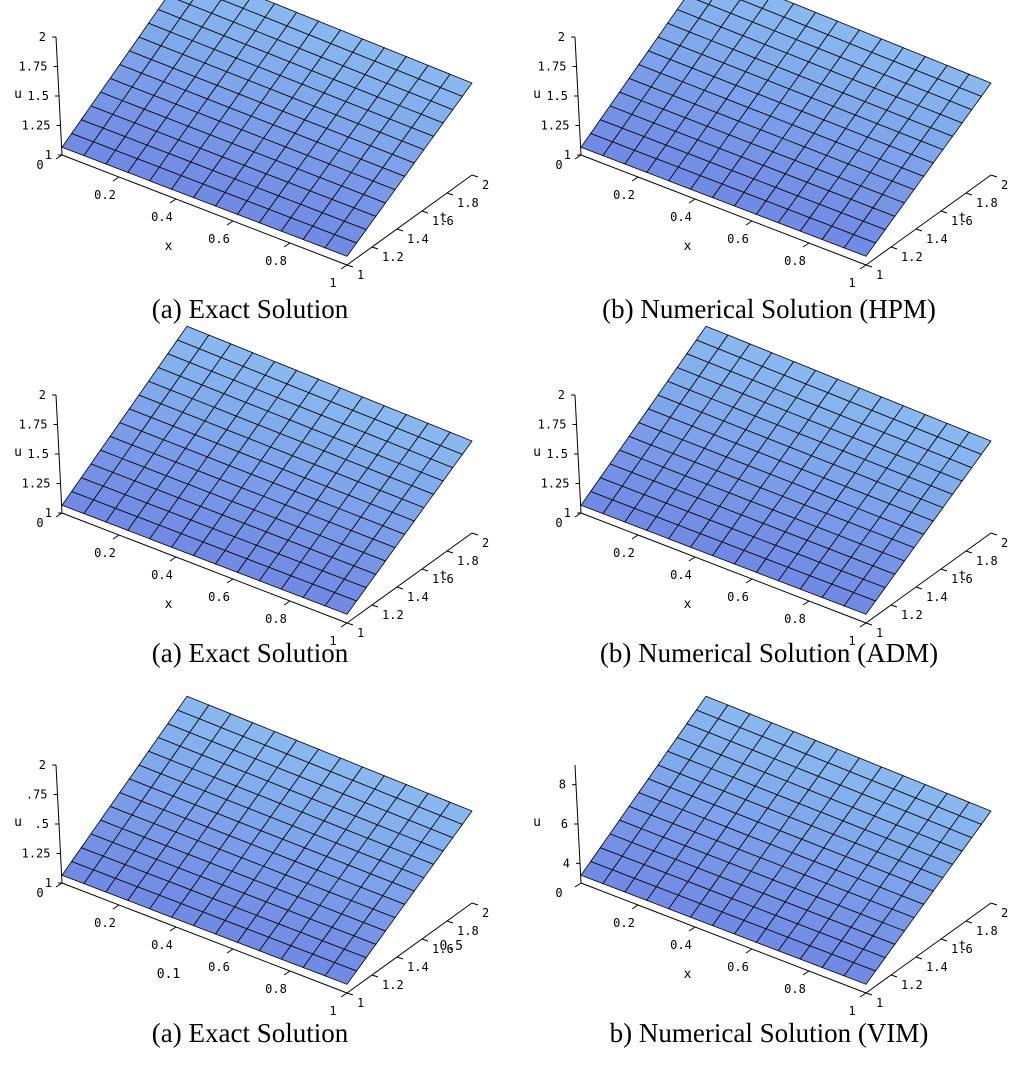  What do you see at coordinates (168, 974) in the screenshot?
I see `x-axis-label: 0.1` at bounding box center [168, 974].